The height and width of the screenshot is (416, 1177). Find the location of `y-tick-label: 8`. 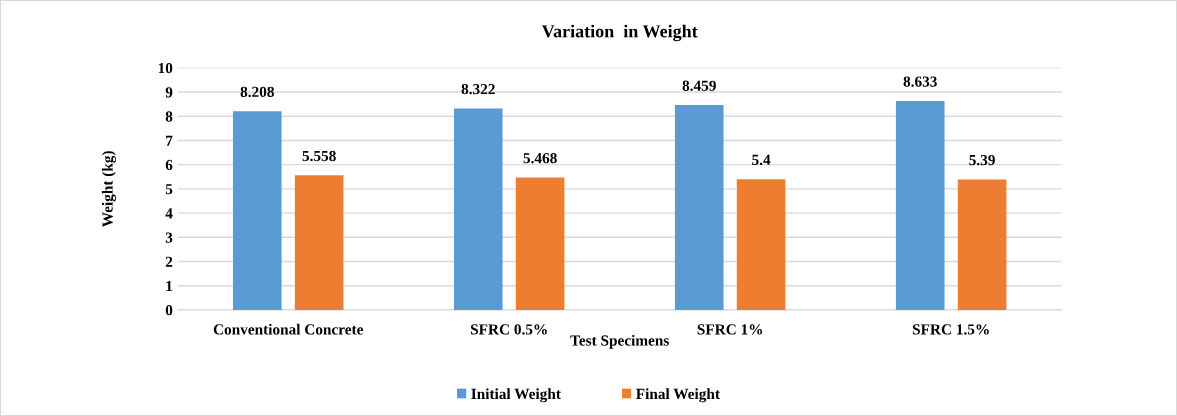

y-tick-label: 8 is located at coordinates (169, 116).